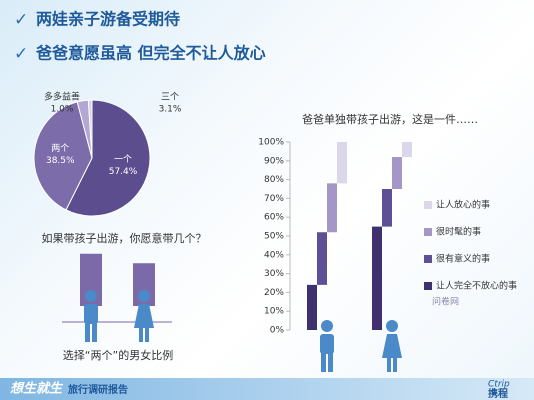 The height and width of the screenshot is (400, 534). What do you see at coordinates (108, 19) in the screenshot?
I see `header-line: 两娃亲子游备受期待` at bounding box center [108, 19].